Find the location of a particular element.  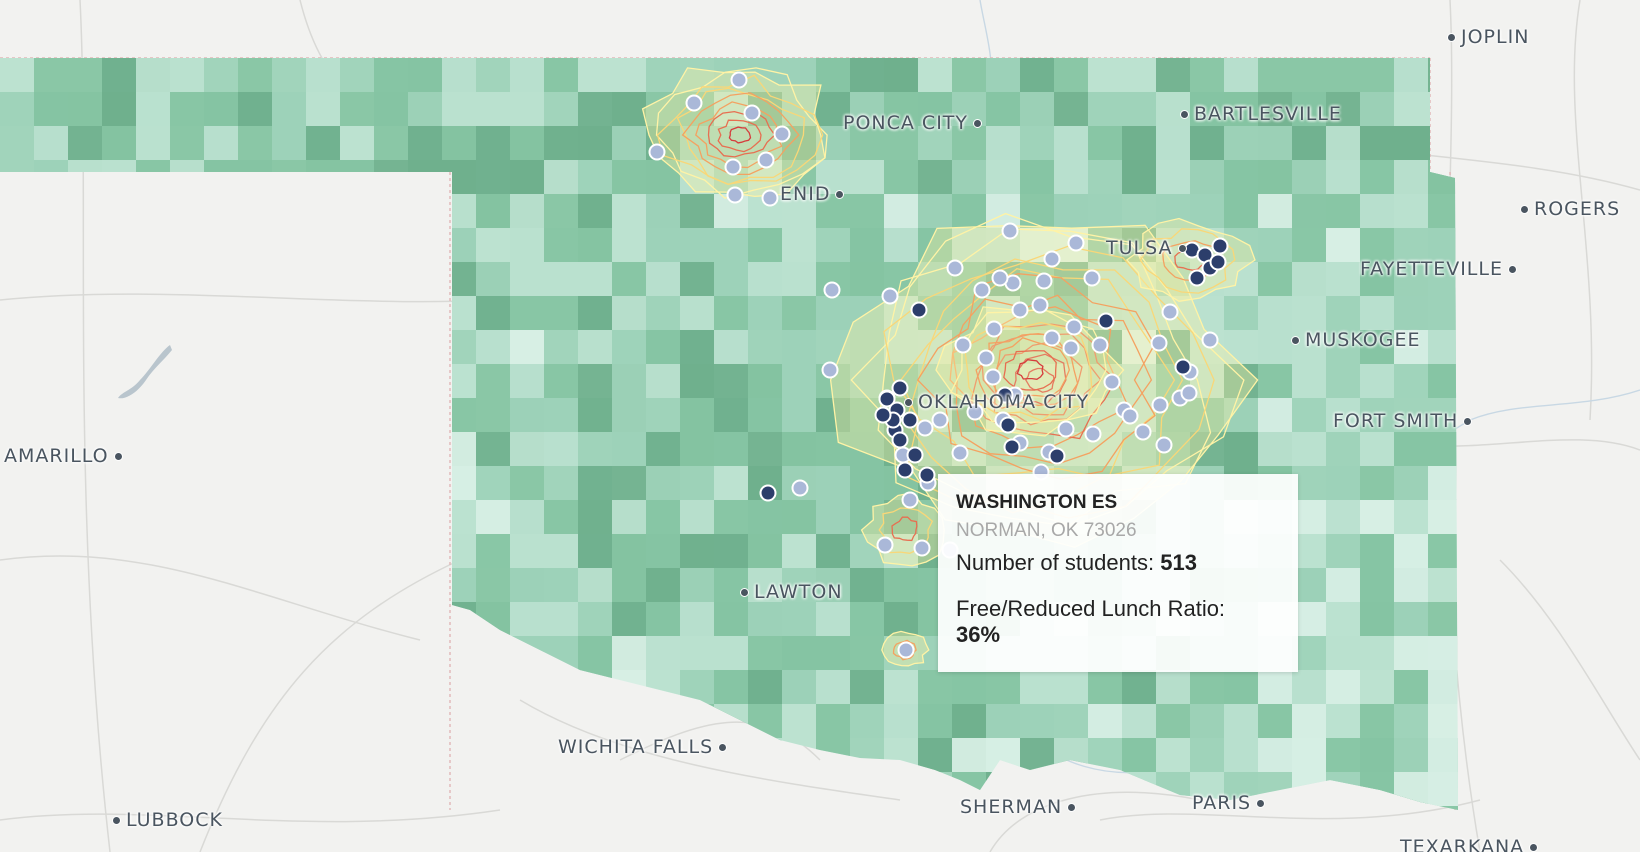

city-name: OKLAHOMA CITY is located at coordinates (1004, 402).